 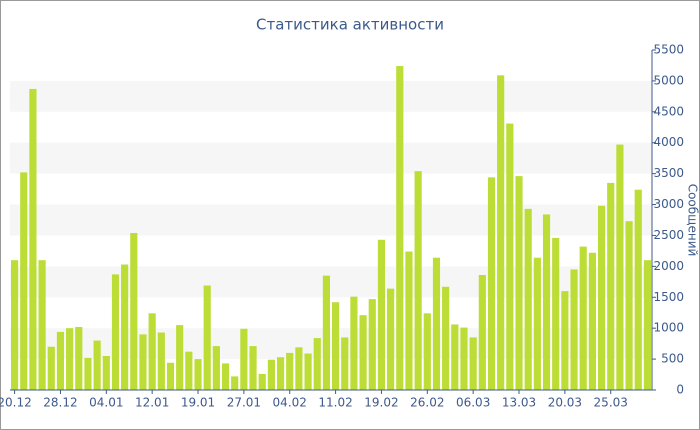 I want to click on y-tick-label: 2500, so click(x=668, y=235).